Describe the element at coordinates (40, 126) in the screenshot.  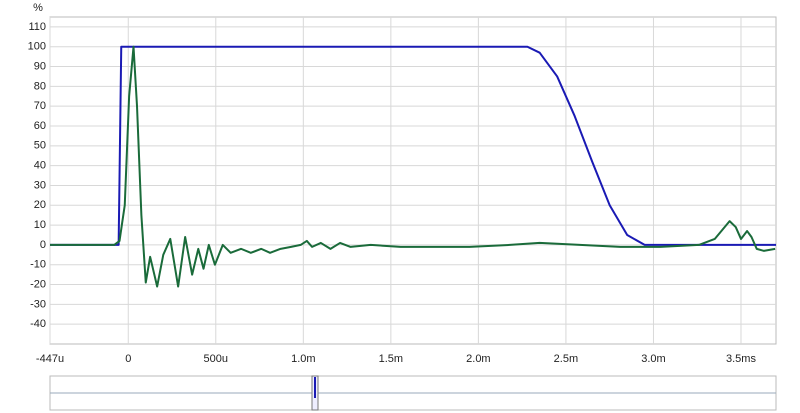
I see `y-tick-label: 60` at that location.